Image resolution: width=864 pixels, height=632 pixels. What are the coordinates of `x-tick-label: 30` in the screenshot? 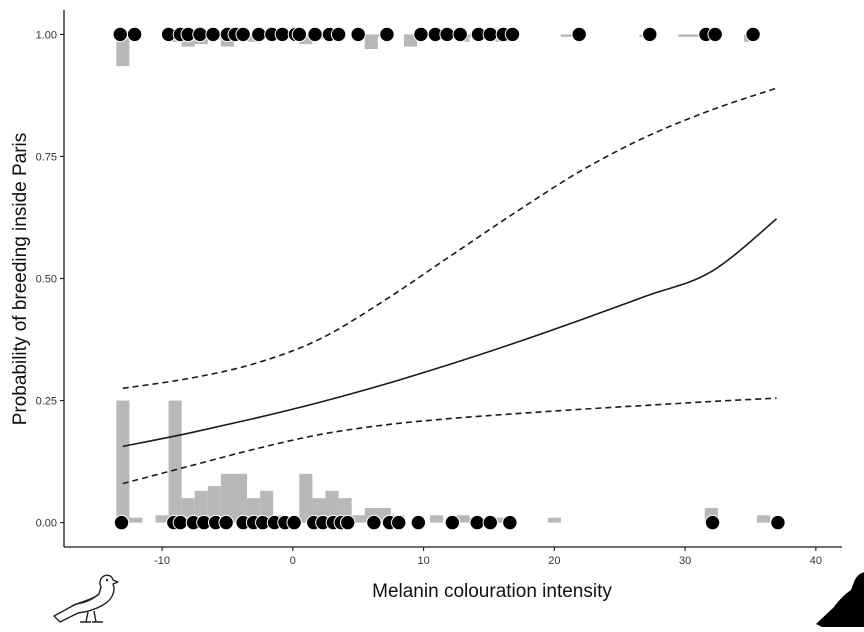 It's located at (685, 561).